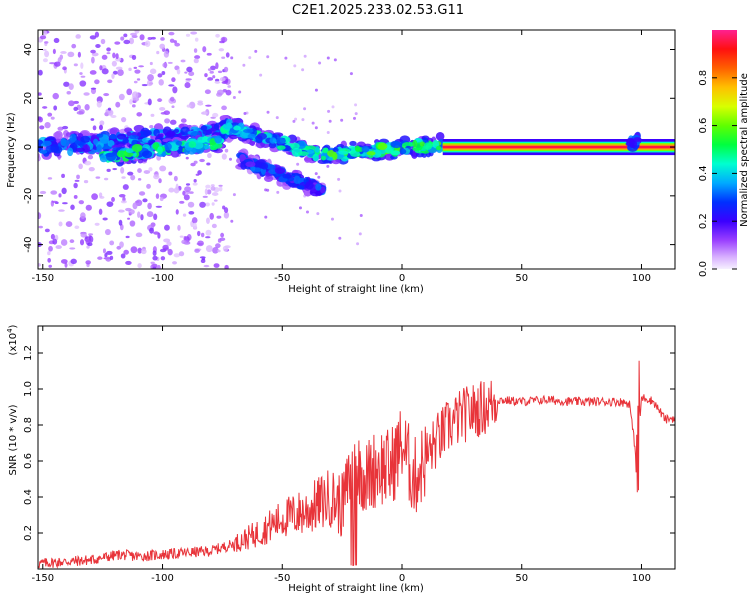  Describe the element at coordinates (378, 10) in the screenshot. I see `chart-title: C2E1.2025.233.02.53.G11` at that location.